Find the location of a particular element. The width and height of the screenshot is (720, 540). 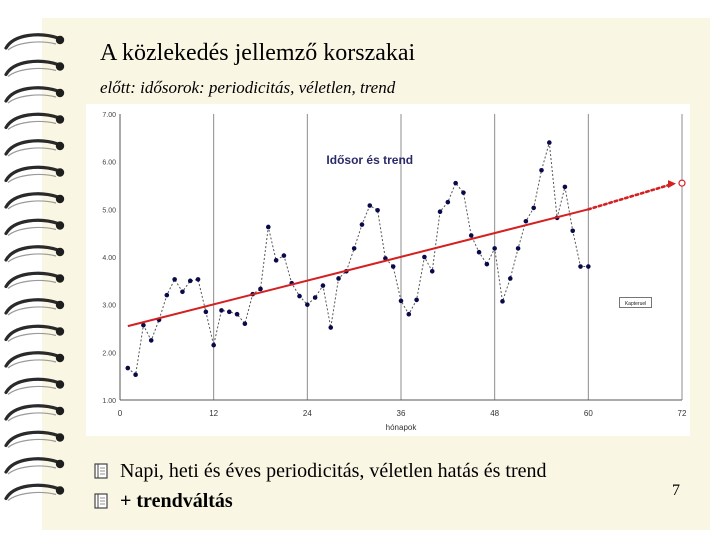

y-tick-label: 5.00 is located at coordinates (109, 210).